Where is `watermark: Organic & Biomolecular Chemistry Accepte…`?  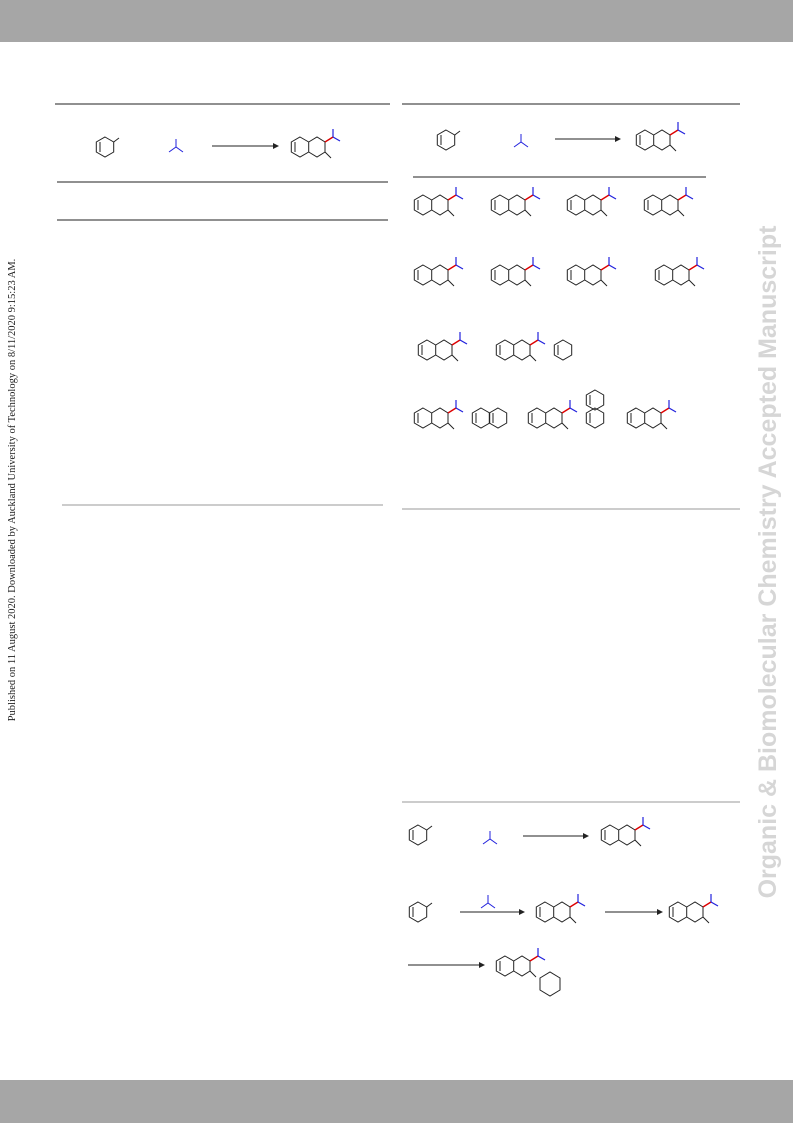 watermark: Organic & Biomolecular Chemistry Accepte… is located at coordinates (768, 562).